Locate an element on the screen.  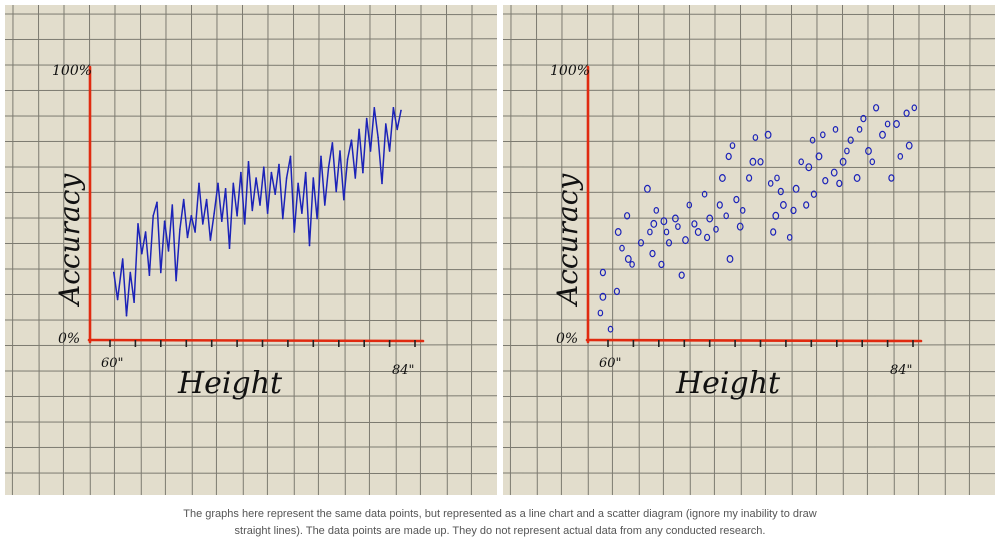
x-axis-label: Height is located at coordinates (728, 383).